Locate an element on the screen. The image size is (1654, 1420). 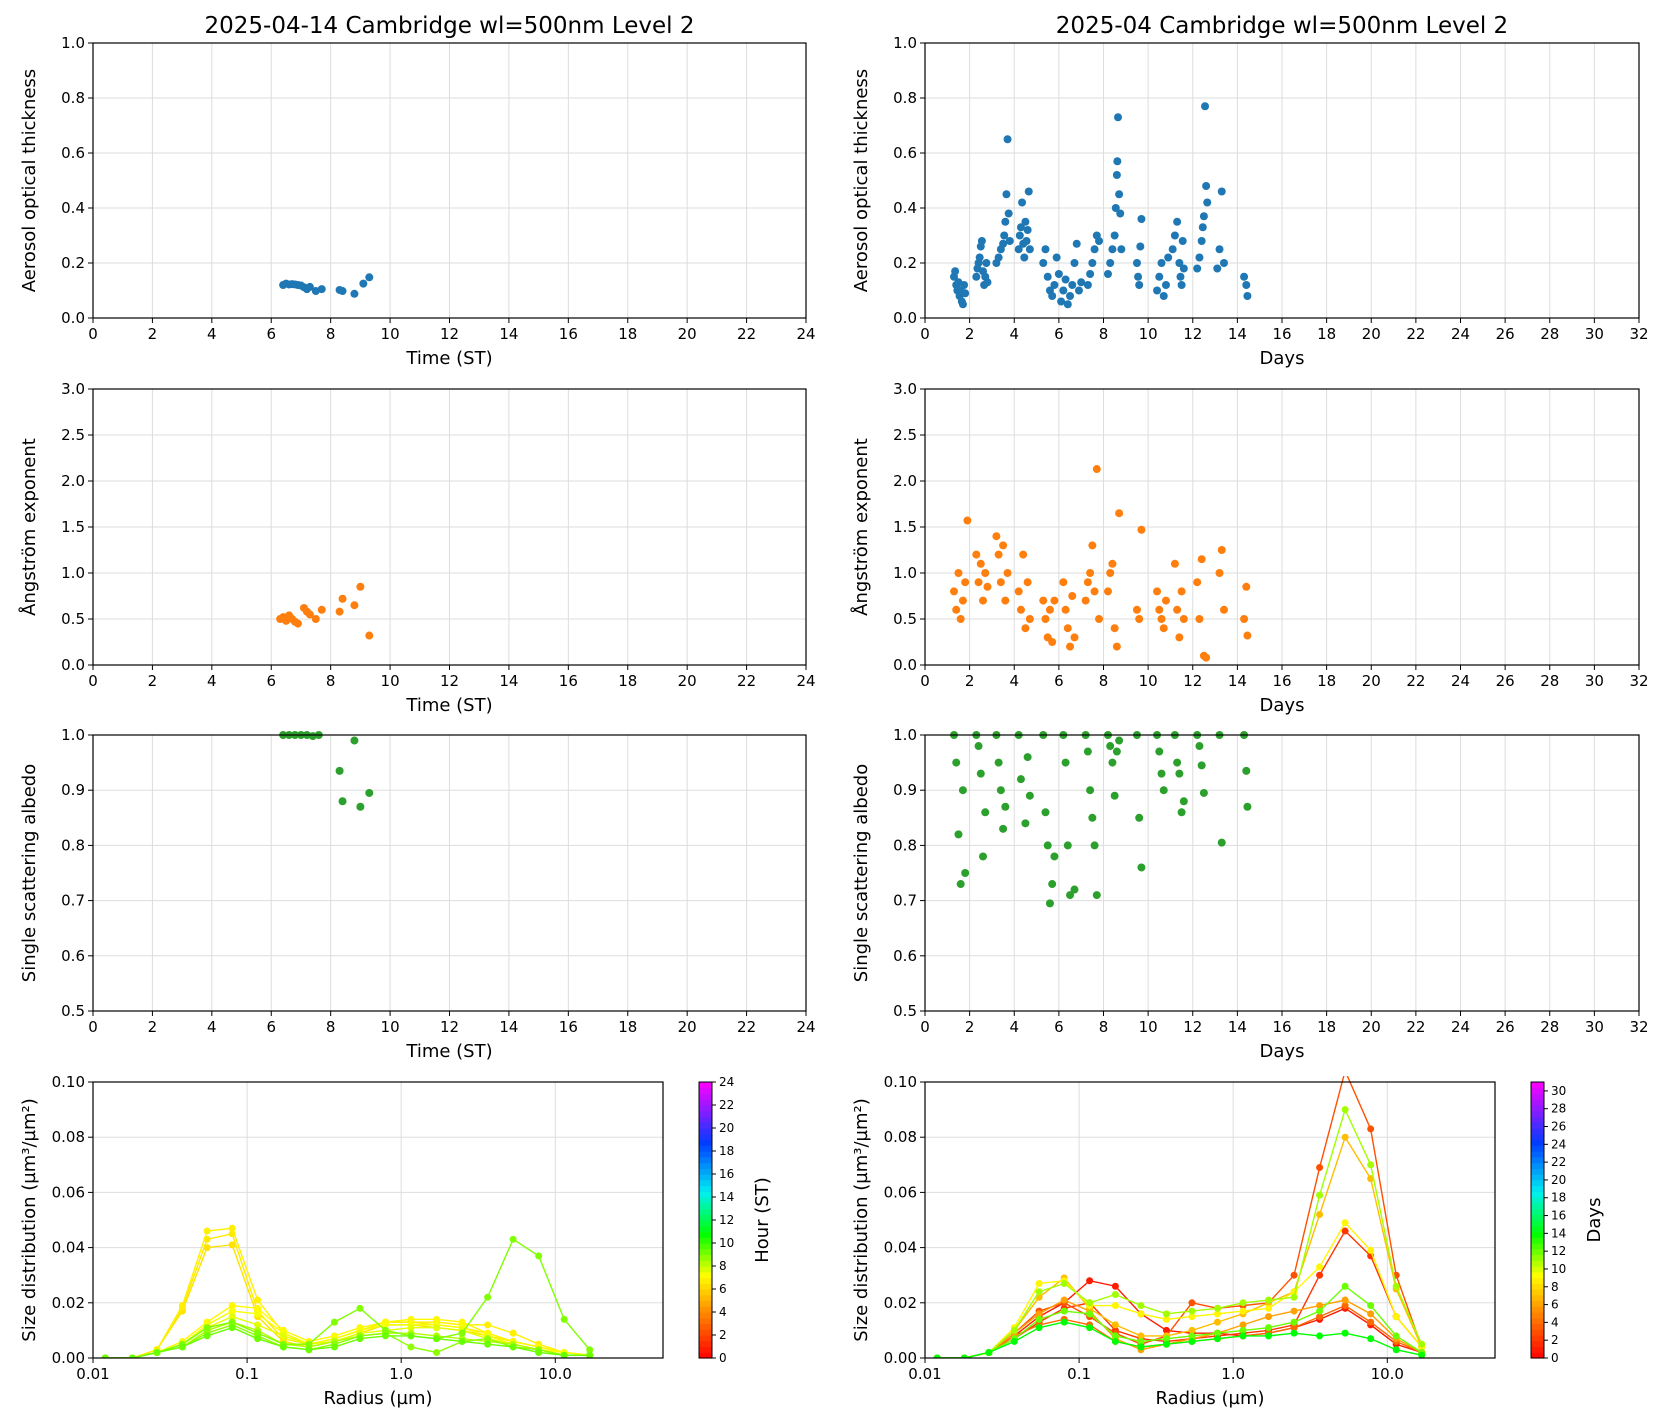
colorbar-tick-label: 18 is located at coordinates (1558, 1198).